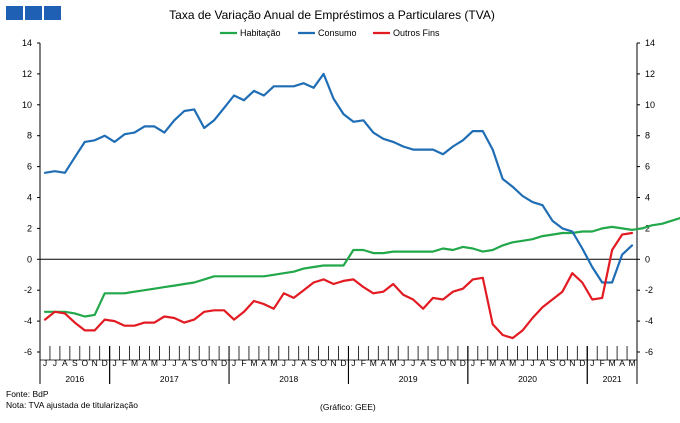  What do you see at coordinates (416, 33) in the screenshot?
I see `legend-label: Outros Fins` at bounding box center [416, 33].